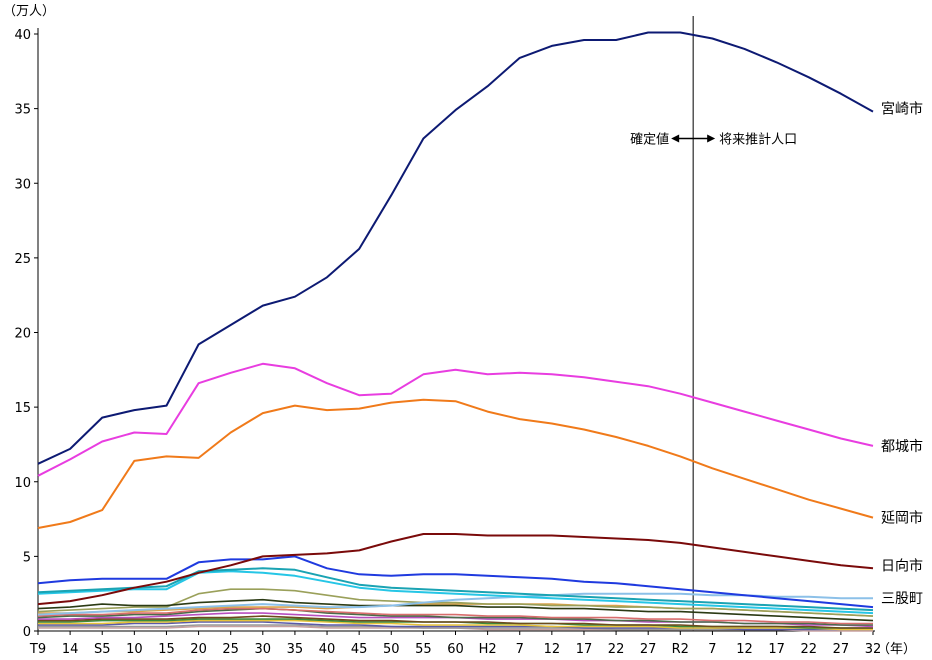 This screenshot has height=660, width=932. I want to click on x-axis-unit-label: （年）, so click(896, 649).